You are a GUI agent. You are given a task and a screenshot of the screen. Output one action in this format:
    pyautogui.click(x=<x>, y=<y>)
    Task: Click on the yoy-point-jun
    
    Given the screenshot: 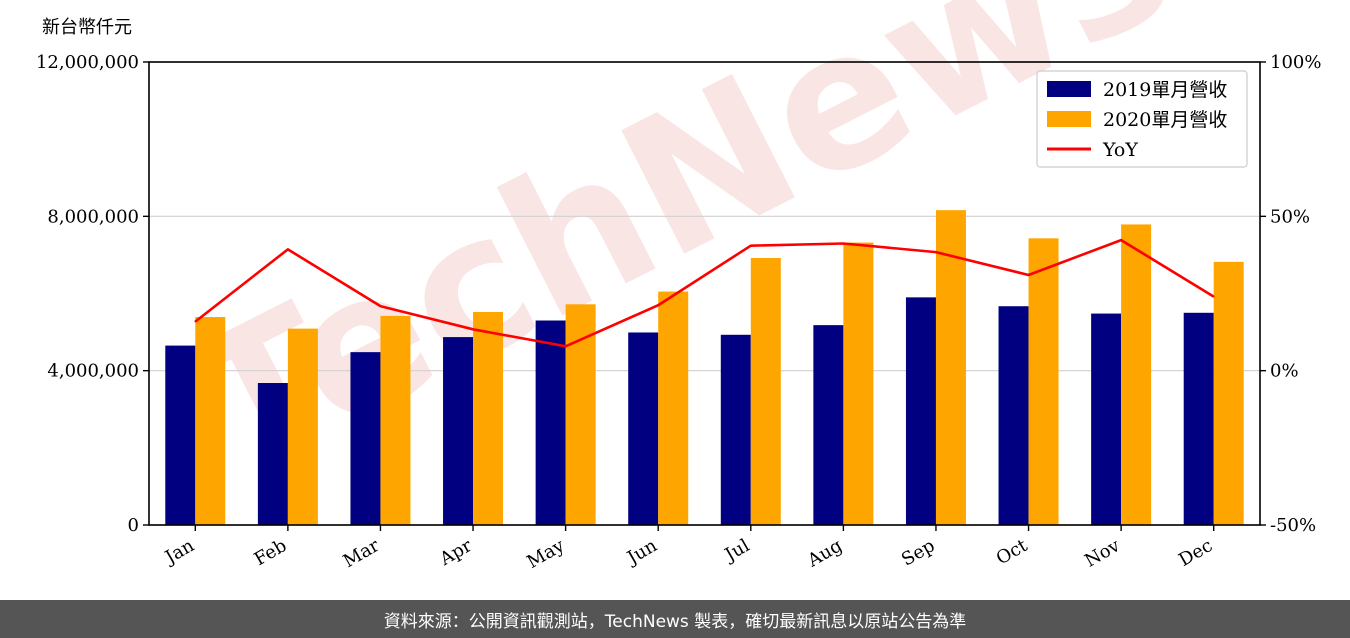 What is the action you would take?
    pyautogui.click(x=658, y=305)
    